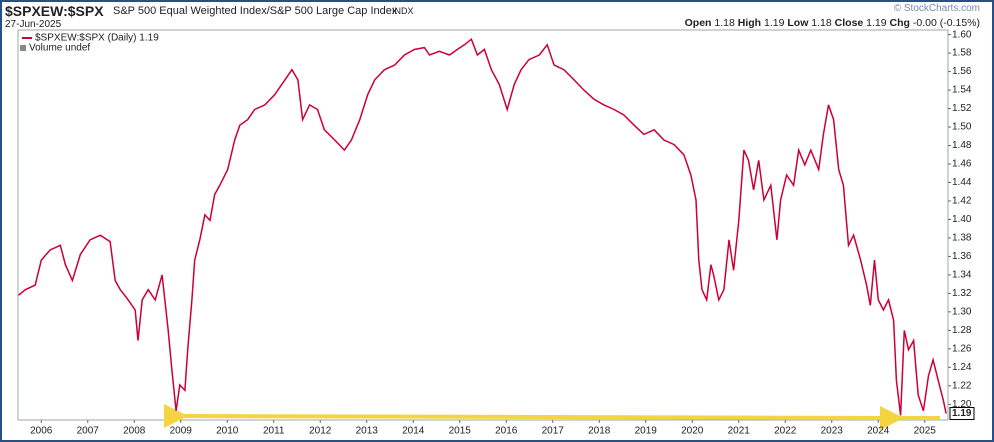 This screenshot has height=442, width=994. I want to click on quote-label: High, so click(749, 23).